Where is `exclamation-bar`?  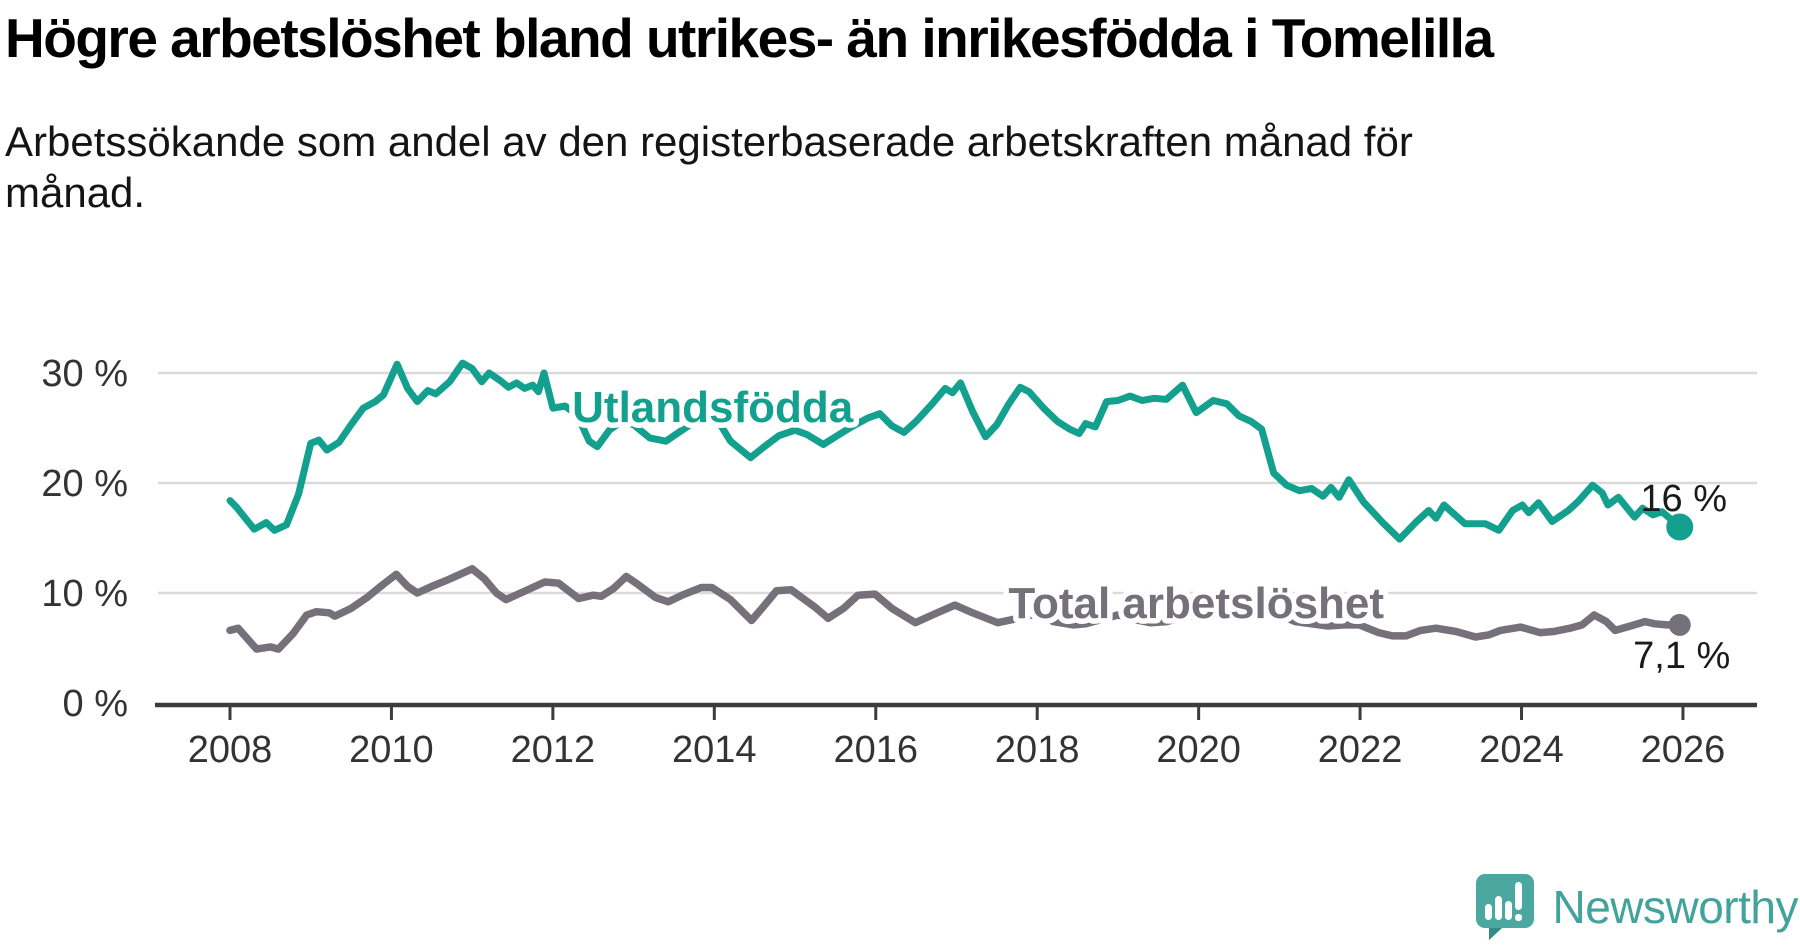
exclamation-bar is located at coordinates (1519, 896).